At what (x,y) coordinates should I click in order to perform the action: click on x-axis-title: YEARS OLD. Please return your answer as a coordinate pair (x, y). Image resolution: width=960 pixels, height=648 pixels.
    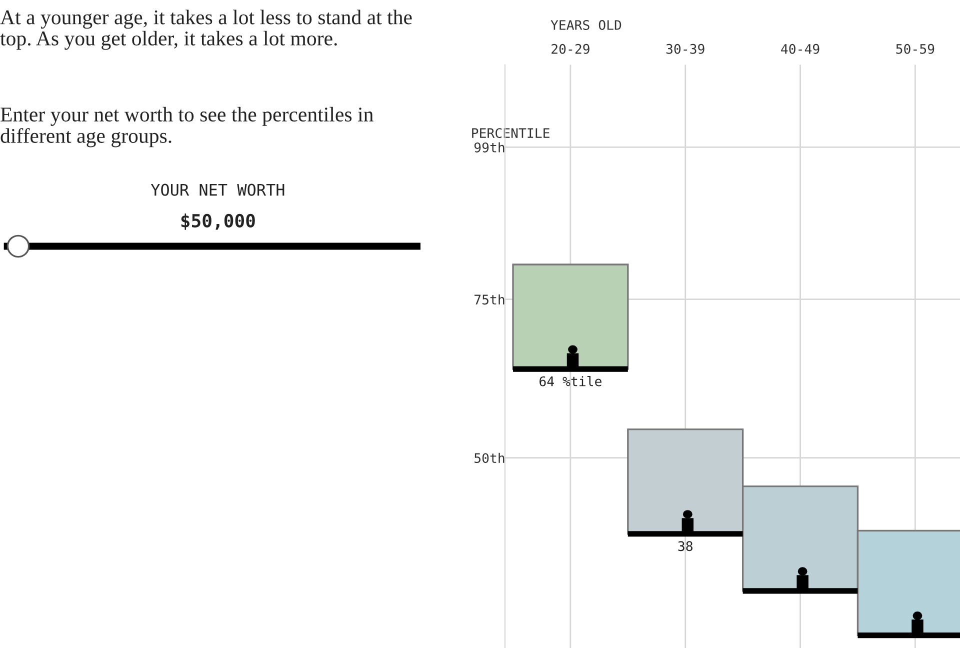
    Looking at the image, I should click on (586, 25).